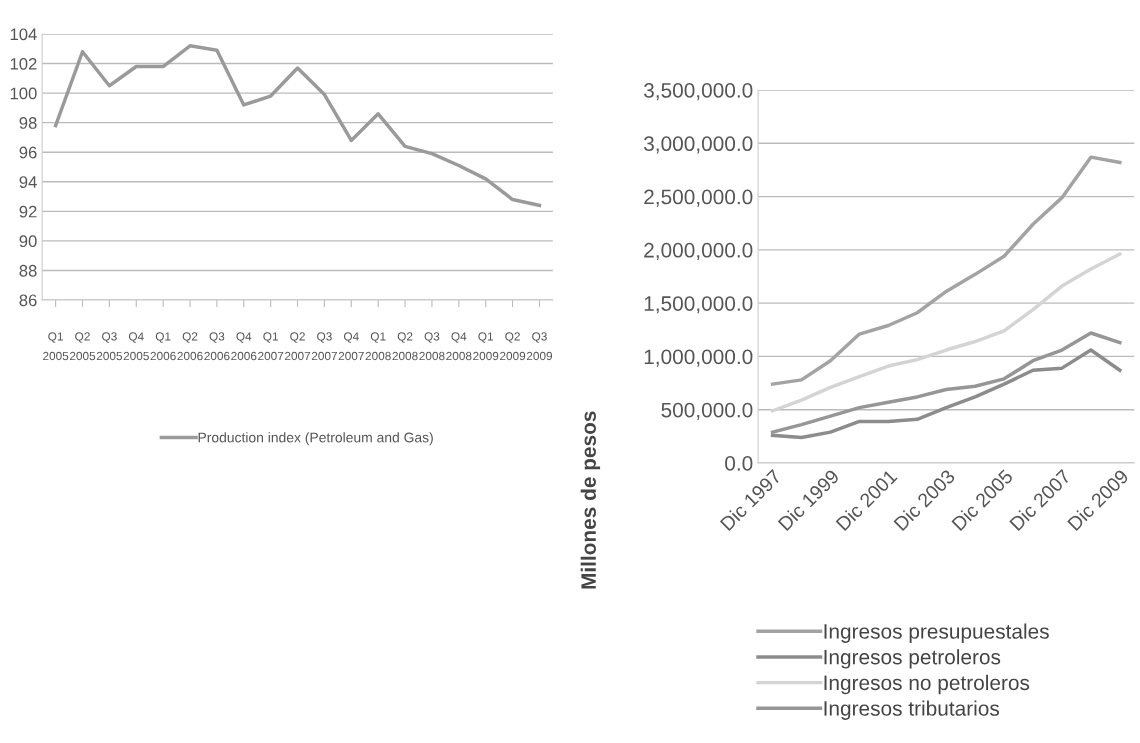 The width and height of the screenshot is (1140, 743). What do you see at coordinates (28, 182) in the screenshot?
I see `y-tick-label: 94` at bounding box center [28, 182].